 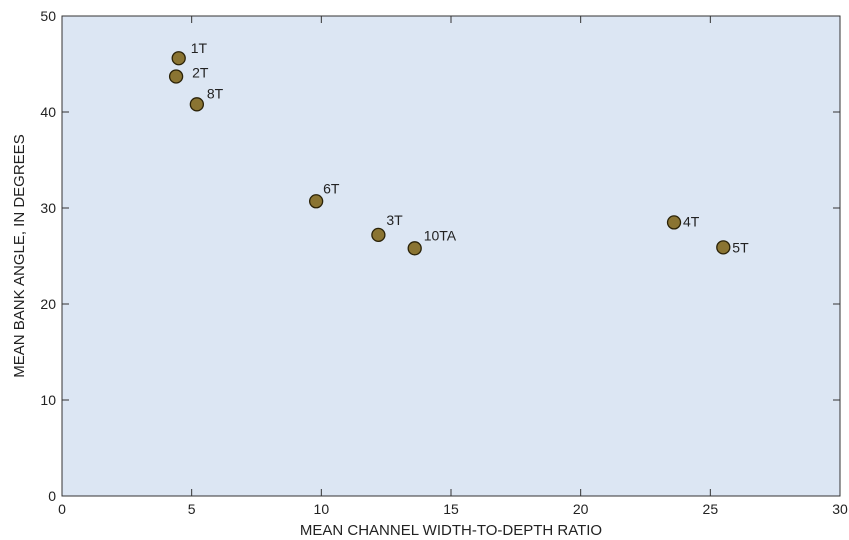 What do you see at coordinates (48, 304) in the screenshot?
I see `y-tick-label: 20` at bounding box center [48, 304].